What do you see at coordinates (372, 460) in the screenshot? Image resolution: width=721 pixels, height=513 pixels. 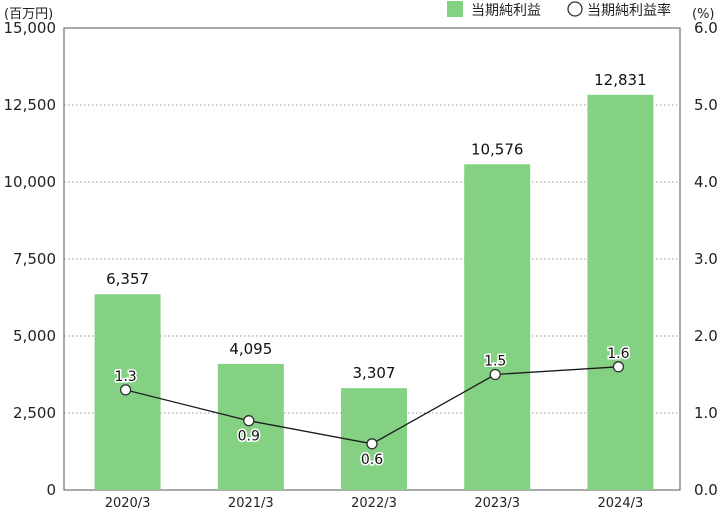 I see `line-value-label: 0.6` at bounding box center [372, 460].